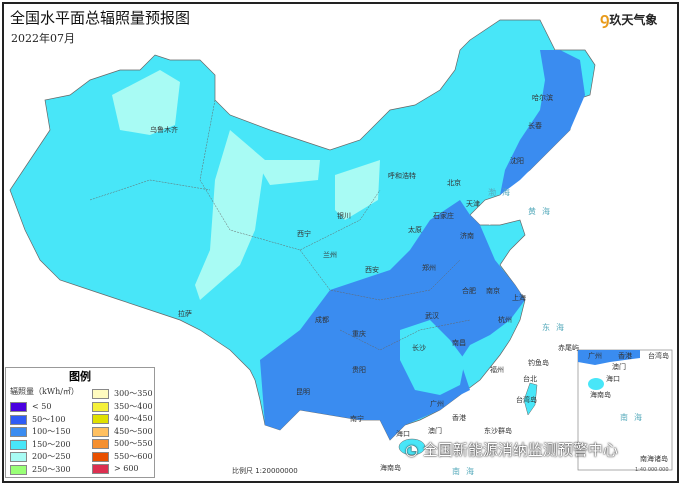 The height and width of the screenshot is (485, 681). What do you see at coordinates (403, 433) in the screenshot?
I see `city-label: 海口` at bounding box center [403, 433].